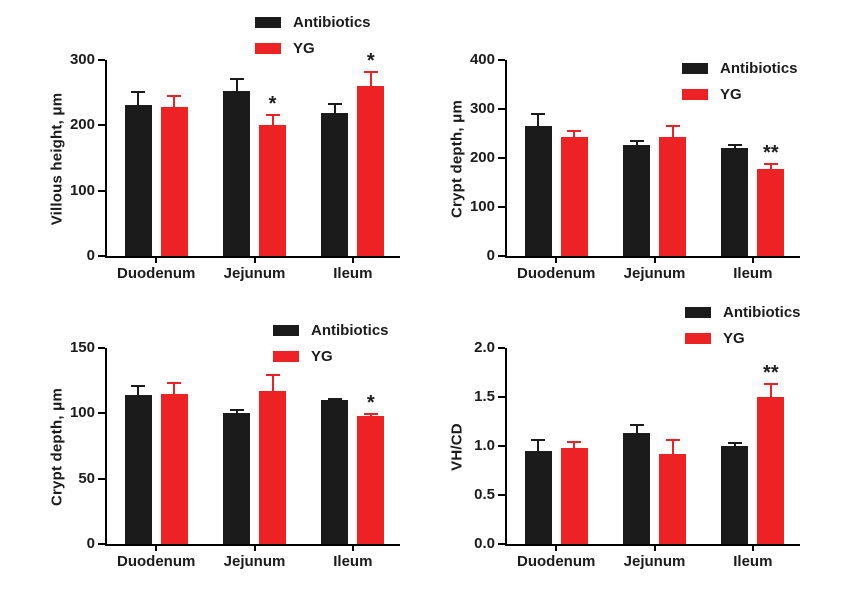 The width and height of the screenshot is (859, 592). What do you see at coordinates (82, 190) in the screenshot?
I see `y-tick-label: 100` at bounding box center [82, 190].